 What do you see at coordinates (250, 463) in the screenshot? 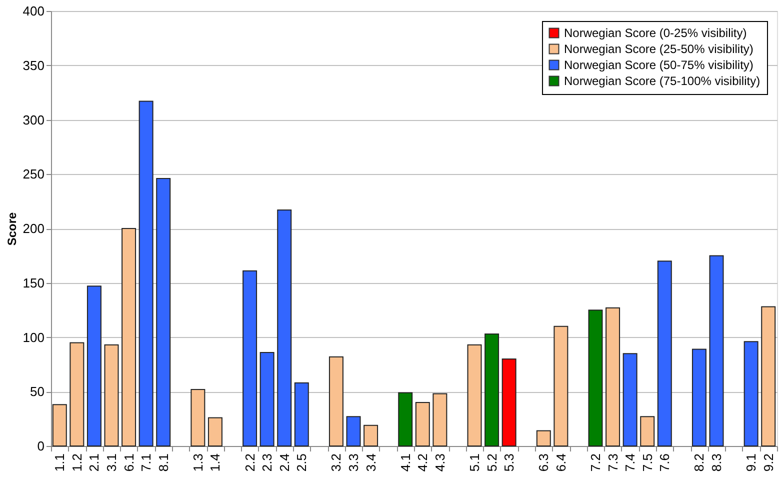
I see `x-tick-label: 2.2` at bounding box center [250, 463].